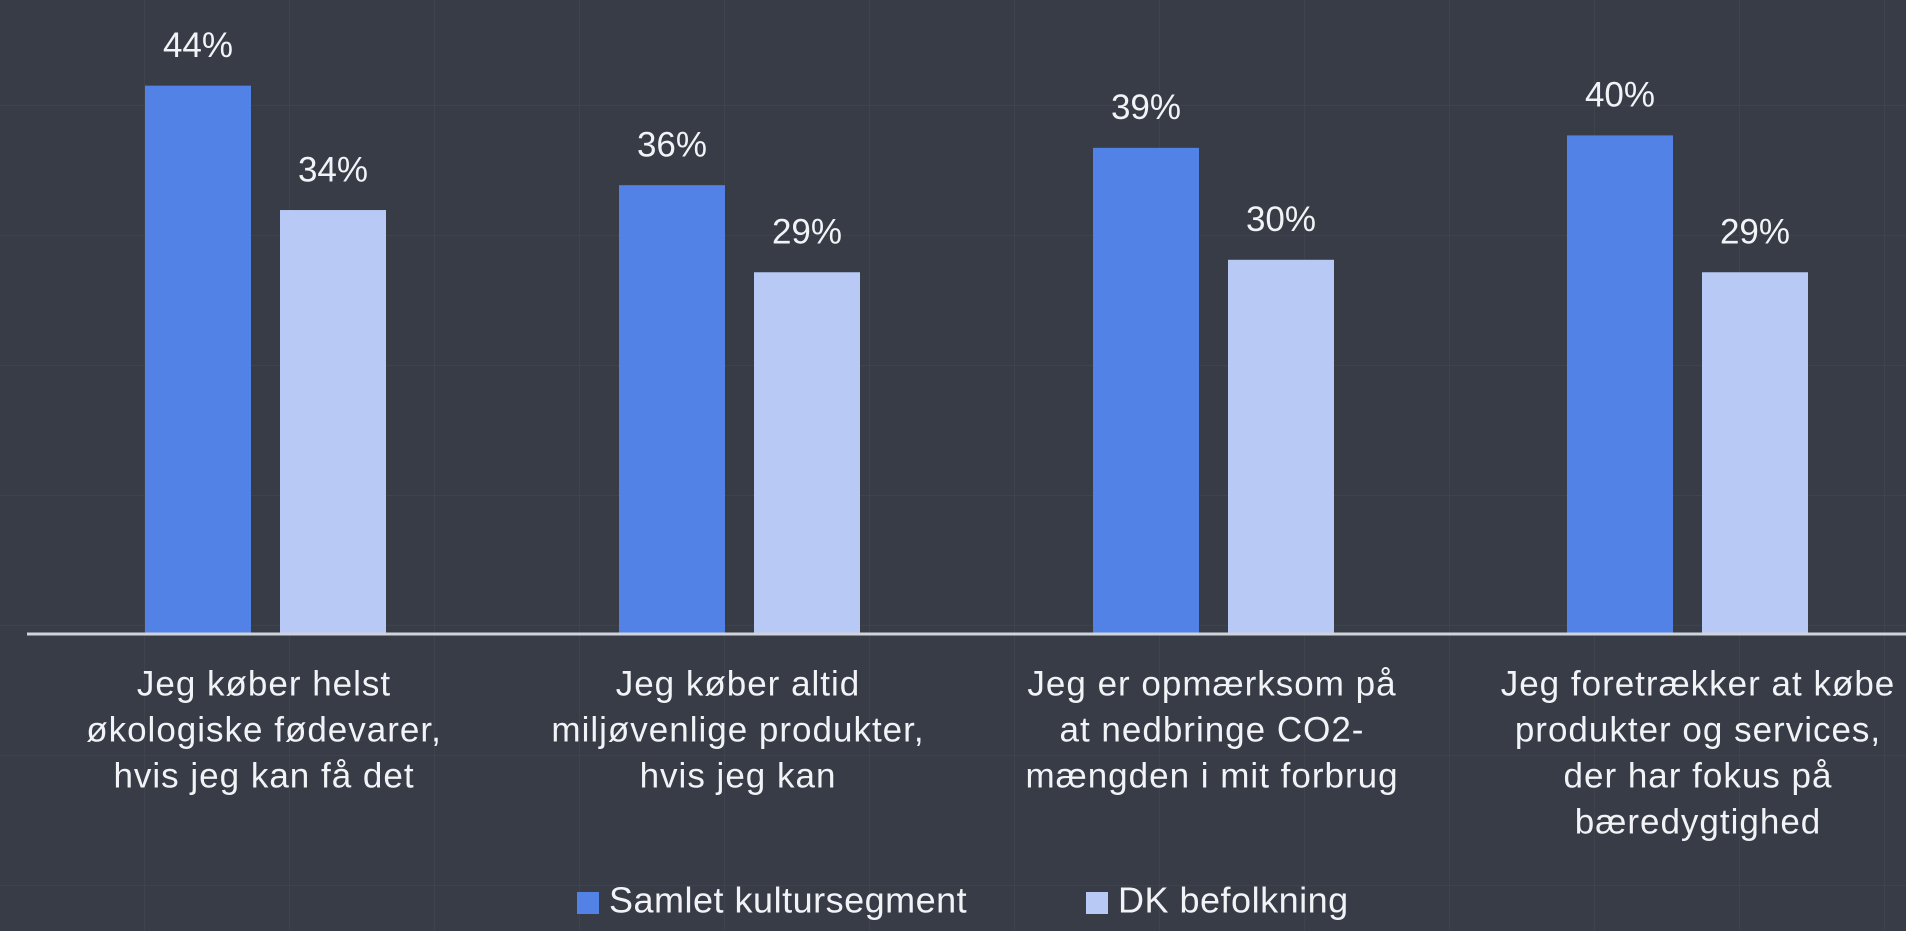 The image size is (1906, 931). What do you see at coordinates (264, 729) in the screenshot?
I see `x-tick-label: økologiske fødevarer,` at bounding box center [264, 729].